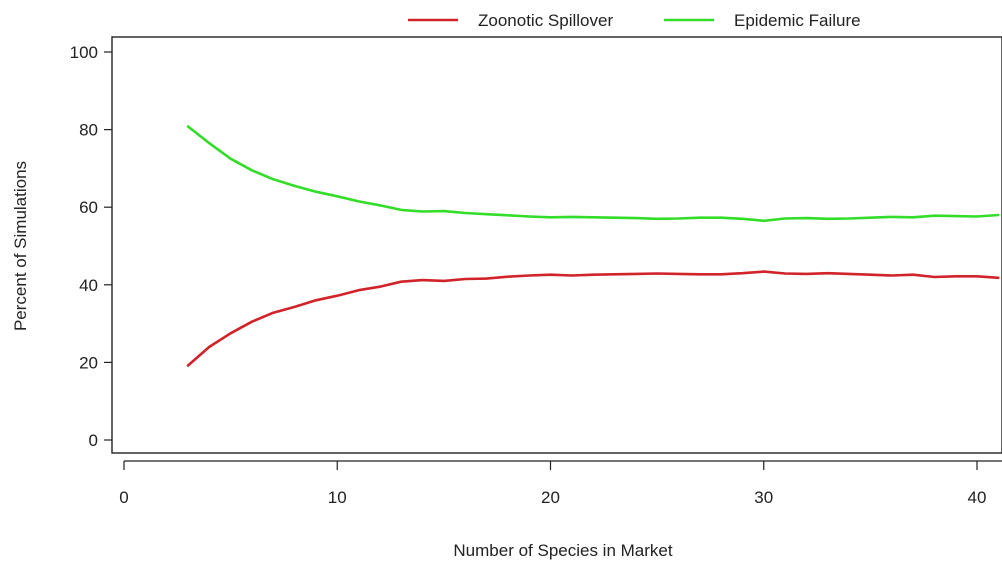  I want to click on y-tick-label: 80, so click(88, 130).